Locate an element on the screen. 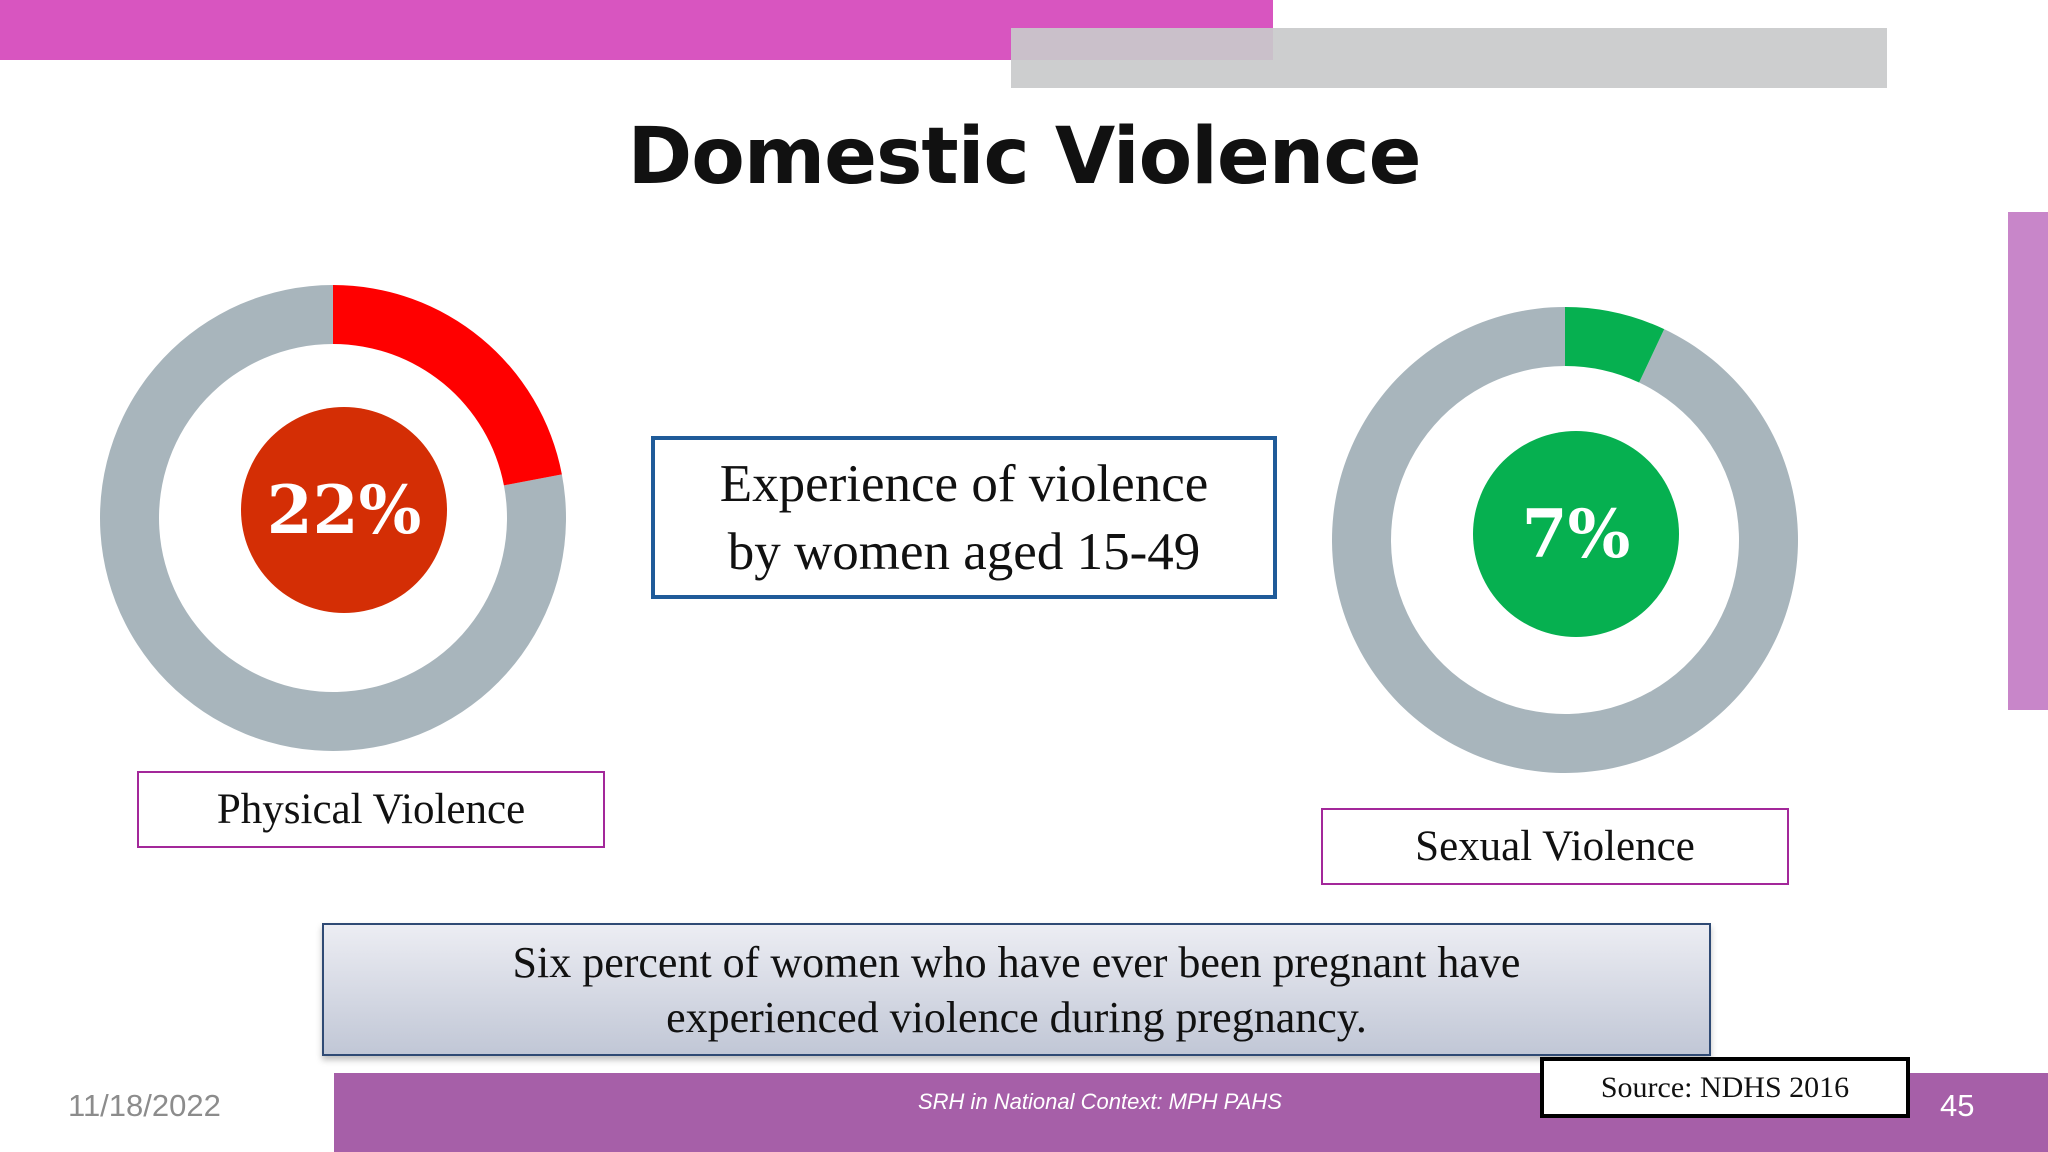 This screenshot has width=2048, height=1152. sexual-violence-label: Sexual Violence is located at coordinates (1555, 846).